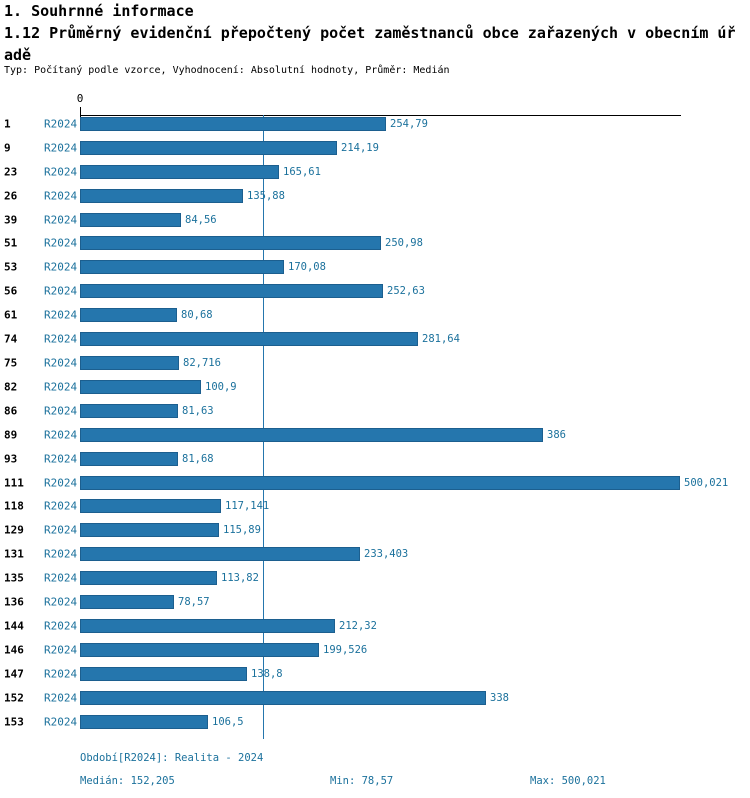  What do you see at coordinates (11, 243) in the screenshot?
I see `row-category-label: 51` at bounding box center [11, 243].